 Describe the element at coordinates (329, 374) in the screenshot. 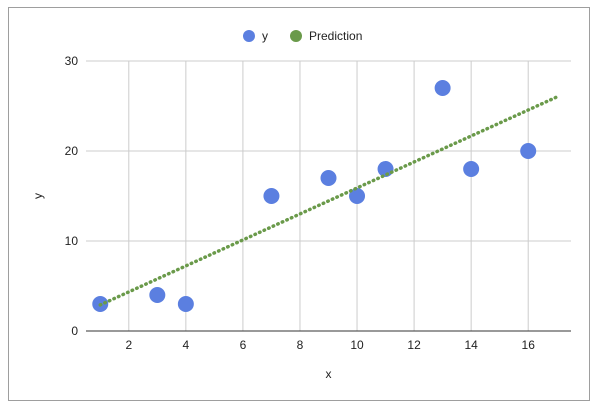

I see `x-axis-title: x` at that location.